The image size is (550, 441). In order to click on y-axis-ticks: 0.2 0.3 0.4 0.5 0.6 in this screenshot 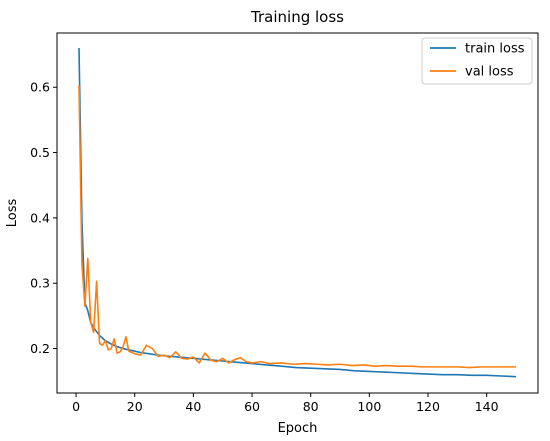, I will do `click(43, 218)`.